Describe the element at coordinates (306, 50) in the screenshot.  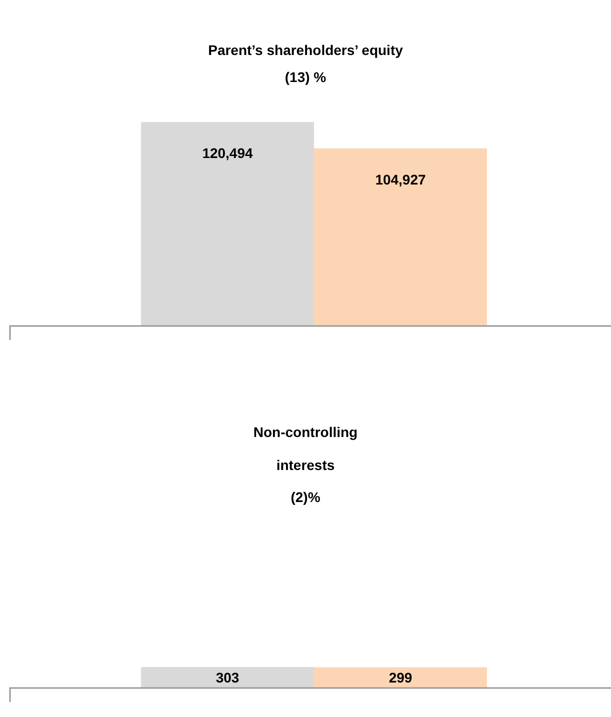
I see `chart-title: Parent’s shareholders’ equity` at that location.